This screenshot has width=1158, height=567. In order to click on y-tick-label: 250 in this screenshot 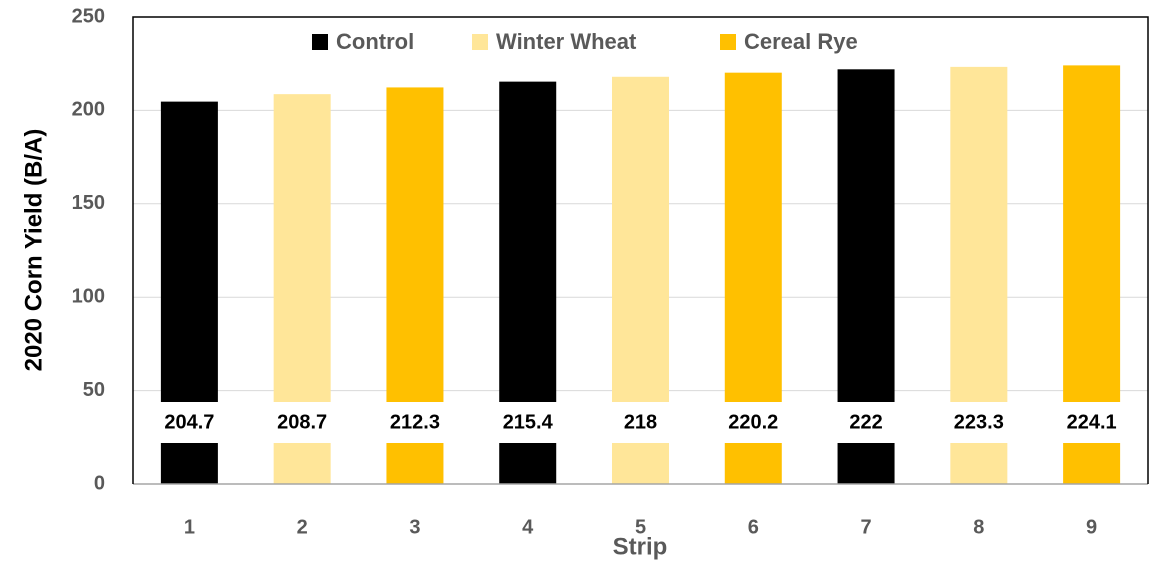, I will do `click(88, 16)`.